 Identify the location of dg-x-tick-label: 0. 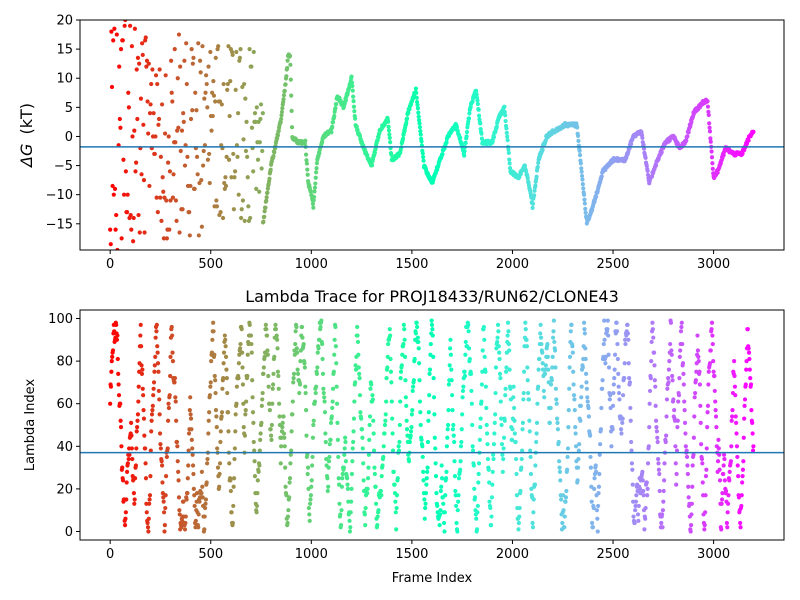
(110, 264).